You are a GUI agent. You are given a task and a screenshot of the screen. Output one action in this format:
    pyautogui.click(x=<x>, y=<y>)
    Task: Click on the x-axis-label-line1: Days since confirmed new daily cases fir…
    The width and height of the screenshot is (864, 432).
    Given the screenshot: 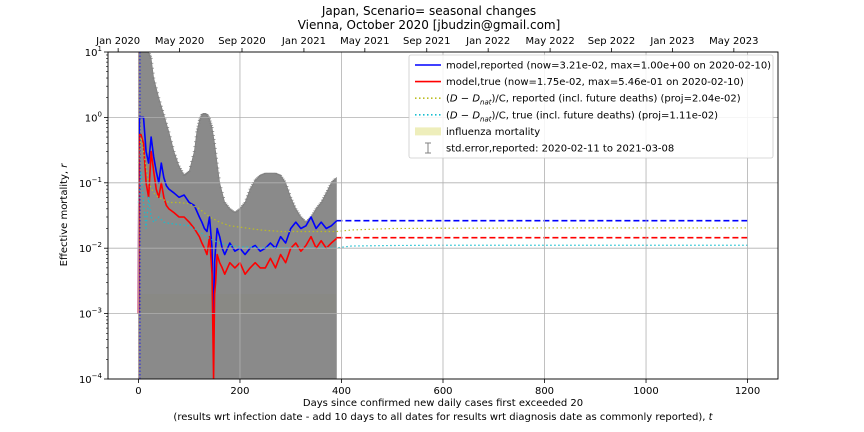 What is the action you would take?
    pyautogui.click(x=443, y=403)
    